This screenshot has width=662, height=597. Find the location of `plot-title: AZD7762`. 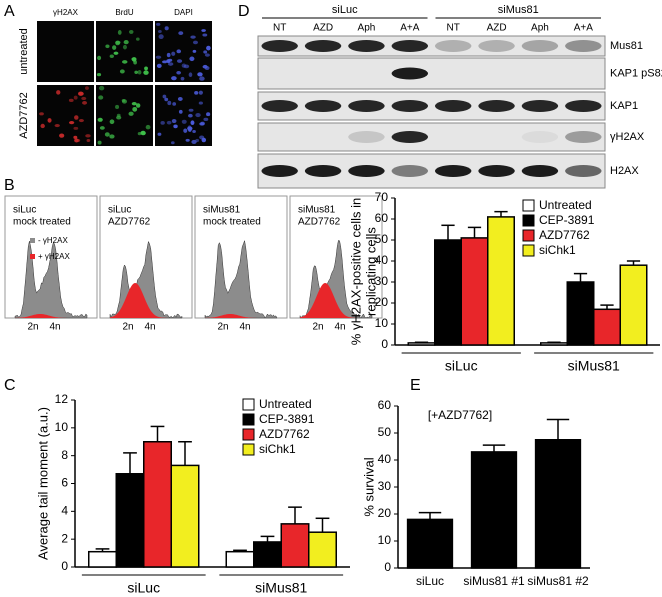

plot-title: AZD7762 is located at coordinates (129, 222).